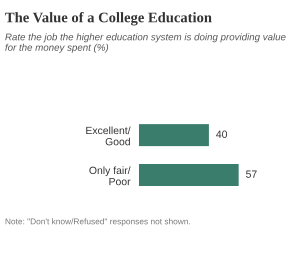  What do you see at coordinates (110, 176) in the screenshot?
I see `y-tick-label: Only fair/ Poor` at bounding box center [110, 176].